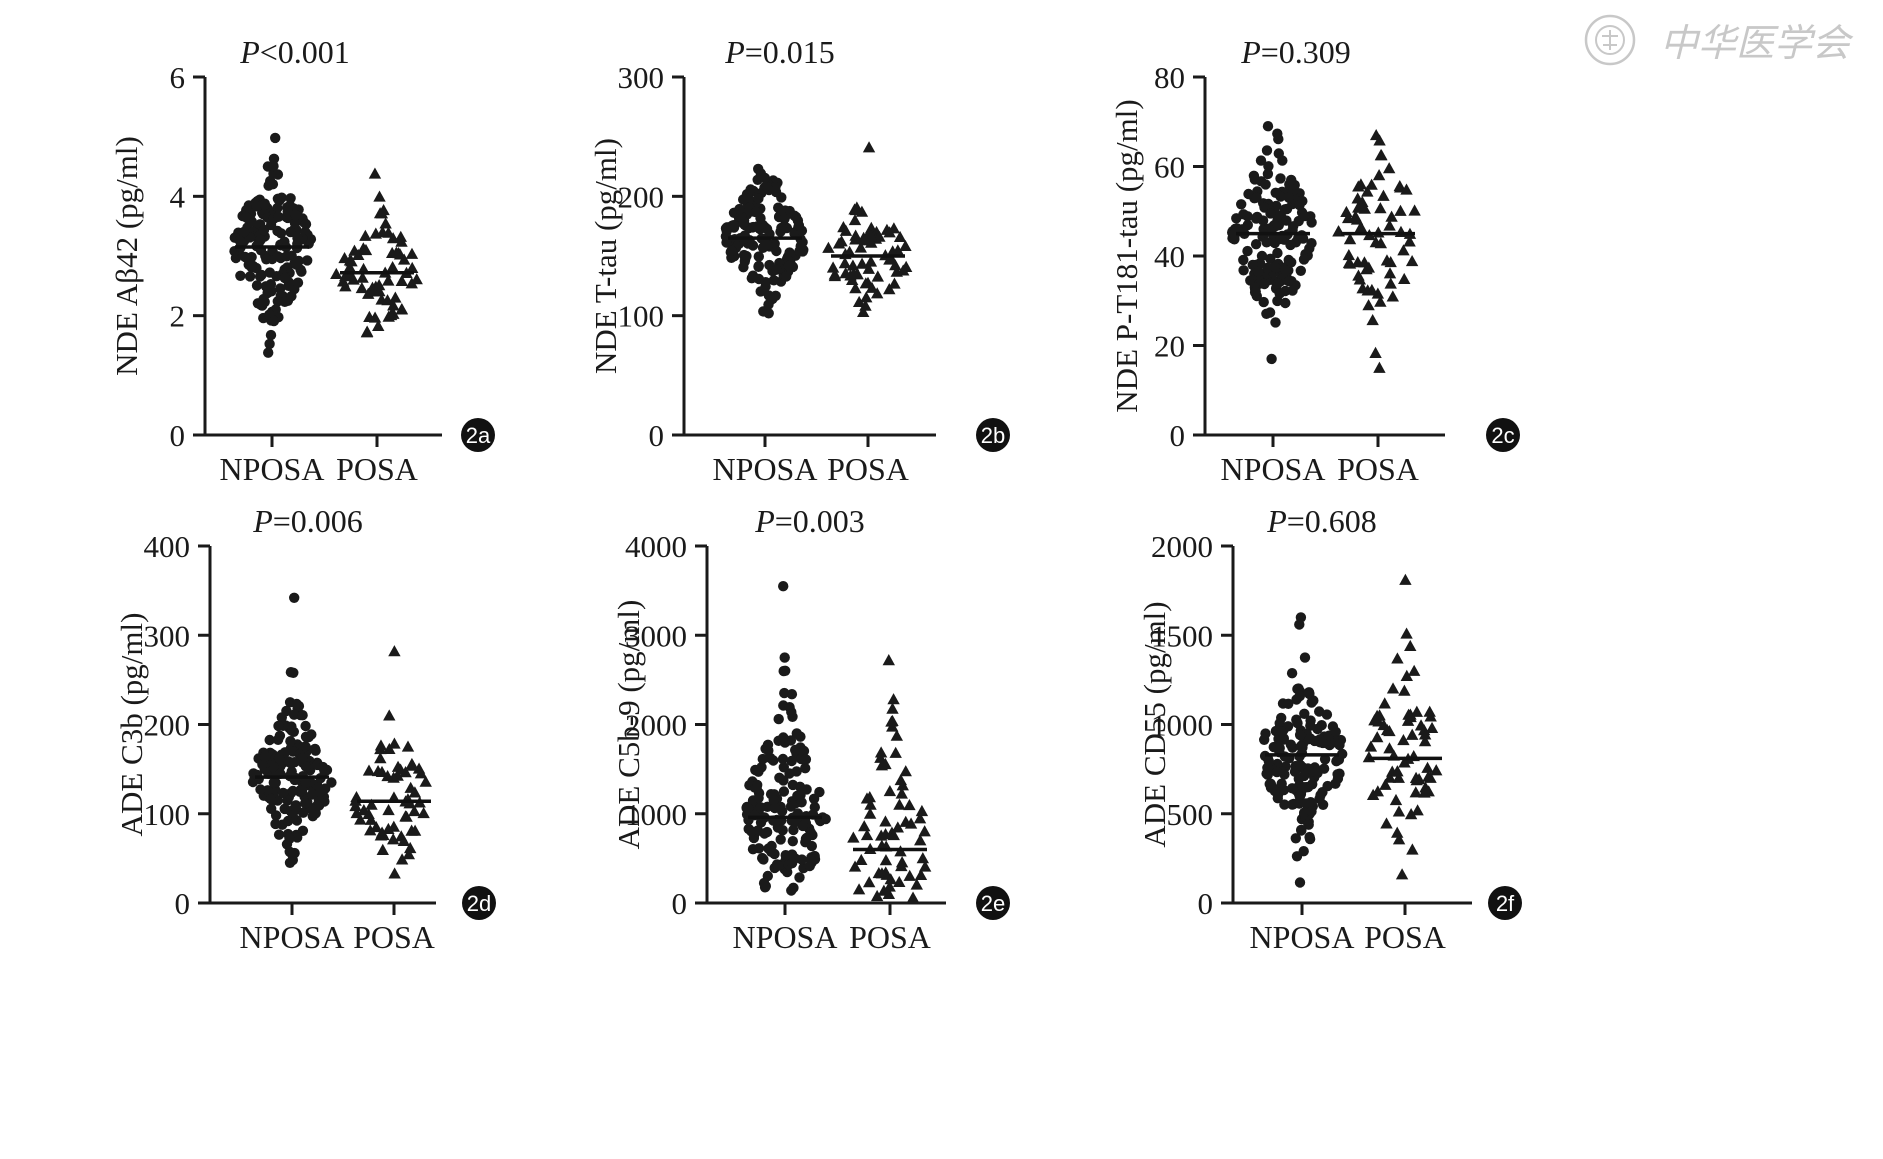  Describe the element at coordinates (641, 316) in the screenshot. I see `y-tick-label: 100` at that location.